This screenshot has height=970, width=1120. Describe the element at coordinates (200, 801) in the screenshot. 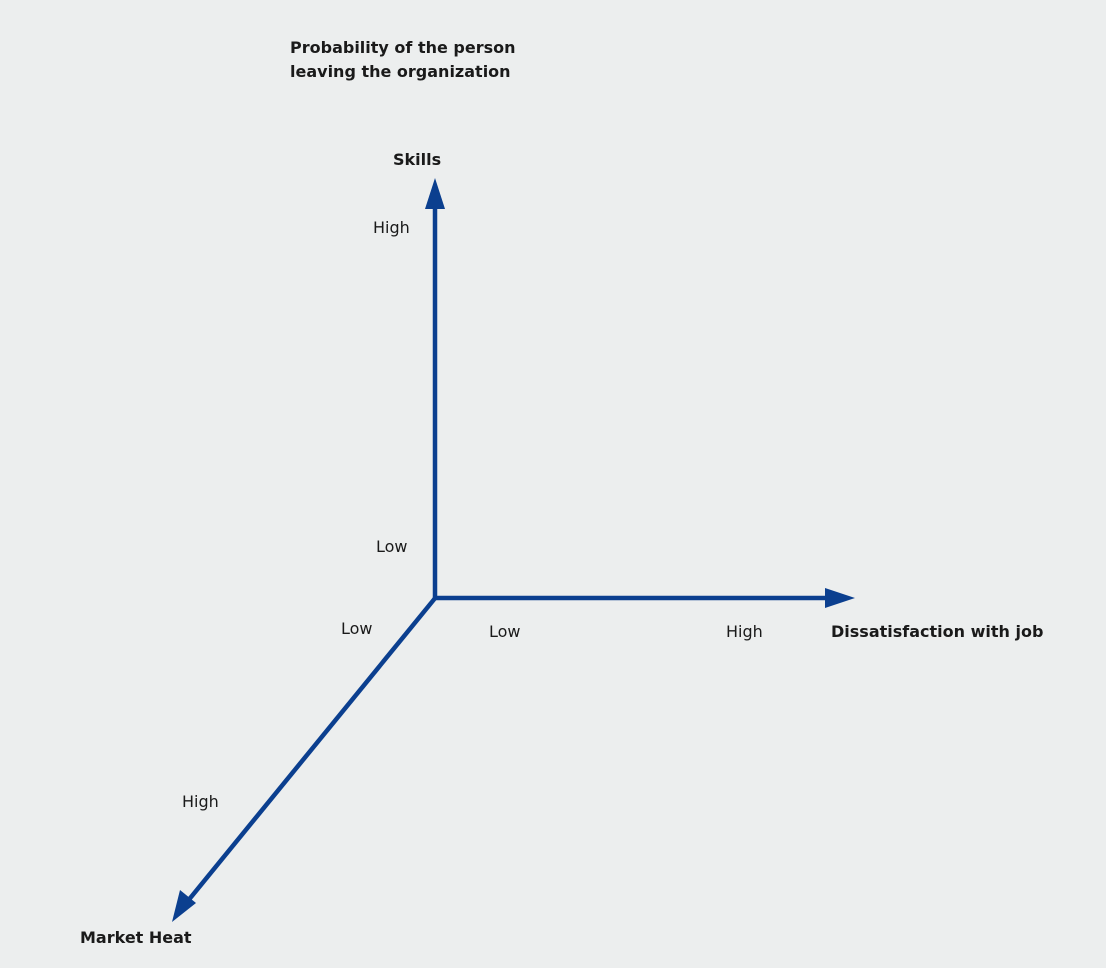

I see `market-heat-high-label: High` at that location.